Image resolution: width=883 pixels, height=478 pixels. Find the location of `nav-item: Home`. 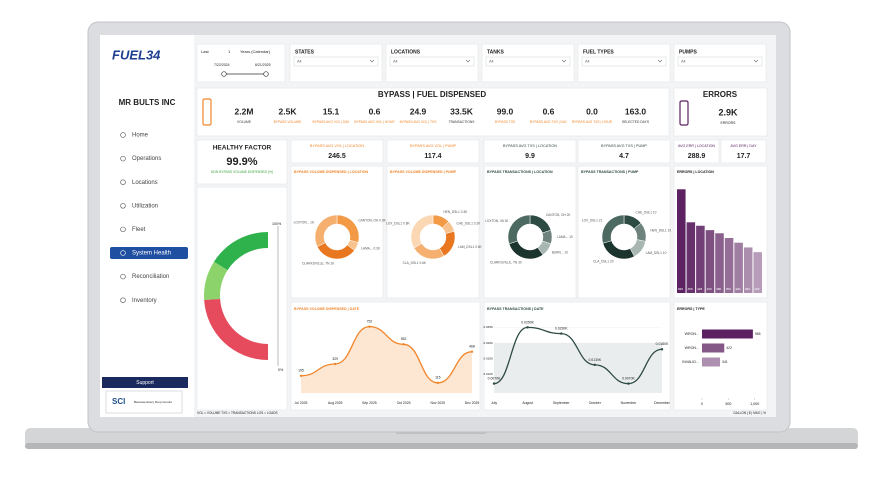

nav-item: Home is located at coordinates (140, 136).